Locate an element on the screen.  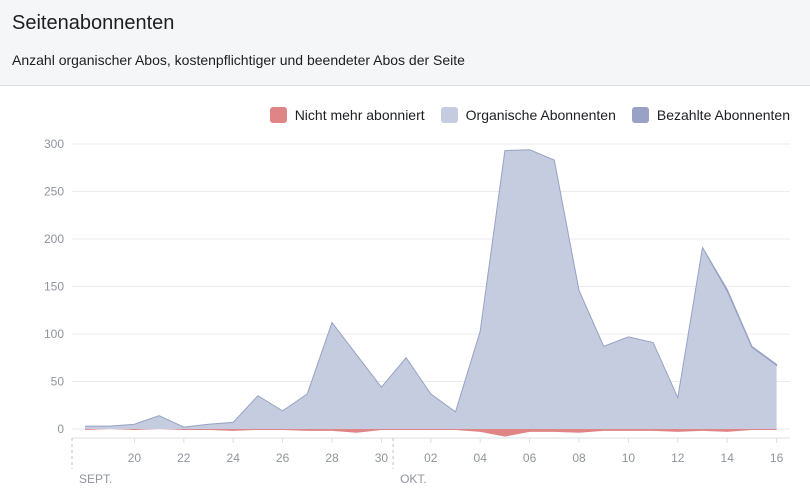
x-tick-label: 02 is located at coordinates (431, 458).